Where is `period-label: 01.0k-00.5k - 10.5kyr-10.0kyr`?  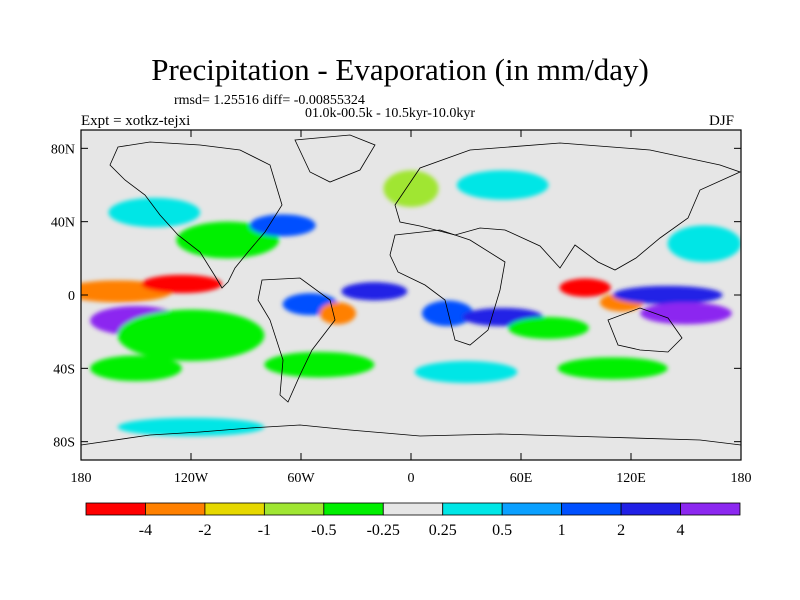 period-label: 01.0k-00.5k - 10.5kyr-10.0kyr is located at coordinates (390, 113).